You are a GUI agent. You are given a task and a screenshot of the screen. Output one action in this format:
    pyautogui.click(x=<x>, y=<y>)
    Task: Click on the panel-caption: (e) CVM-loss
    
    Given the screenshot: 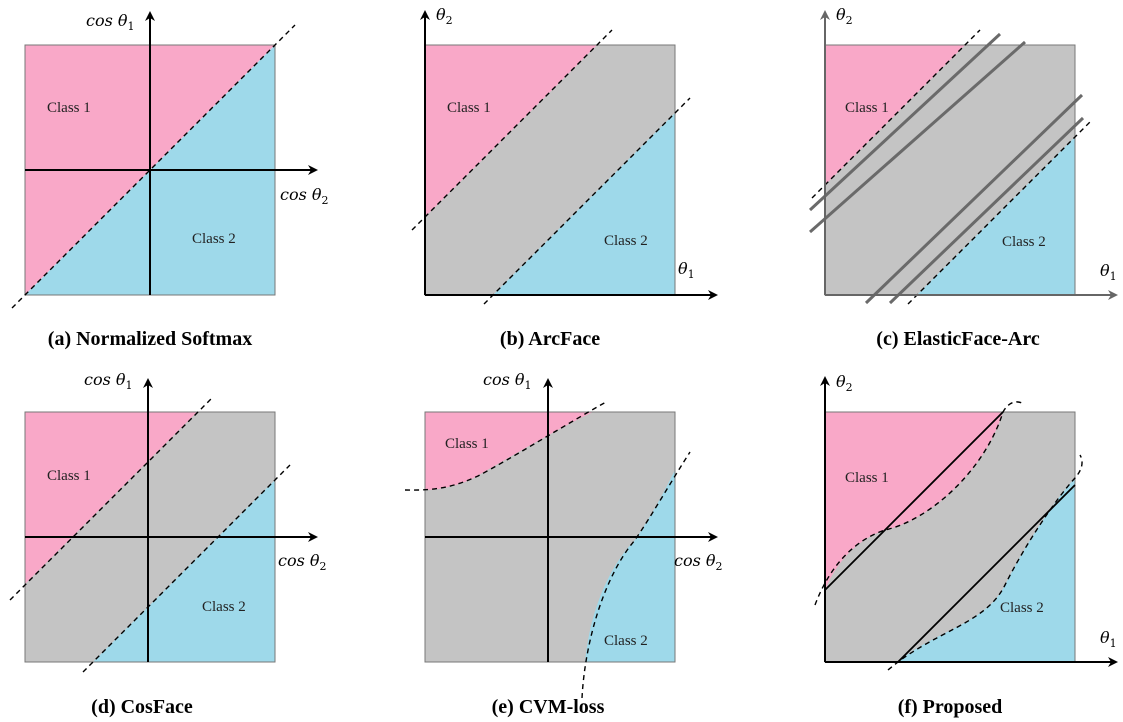 What is the action you would take?
    pyautogui.click(x=548, y=707)
    